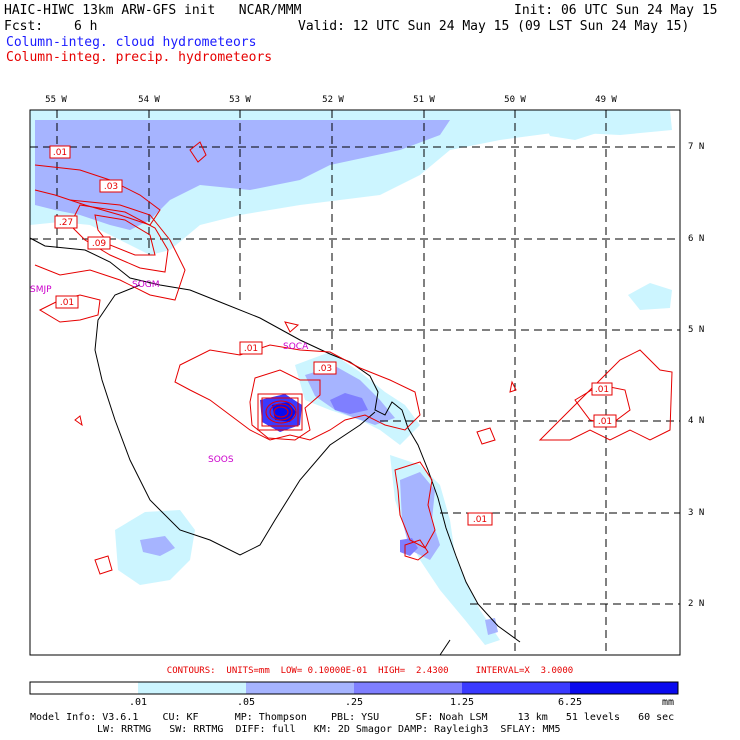 Image resolution: width=740 pixels, height=740 pixels. I want to click on colorbar-tick: .05, so click(246, 702).